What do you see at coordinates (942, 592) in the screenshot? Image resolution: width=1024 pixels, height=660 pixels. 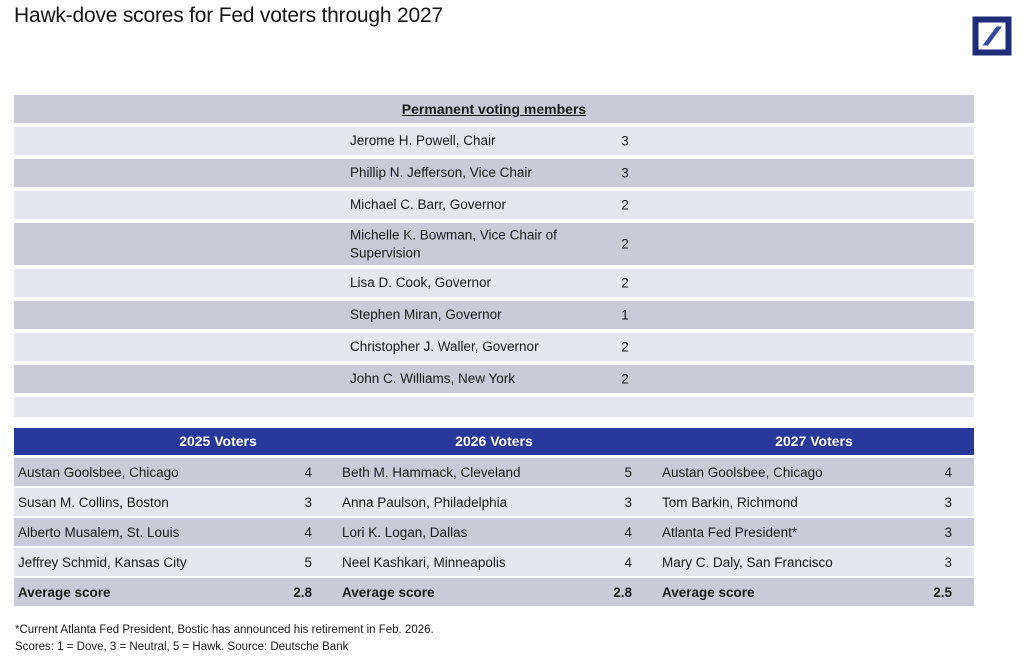 I see `average-value: 2.5` at bounding box center [942, 592].